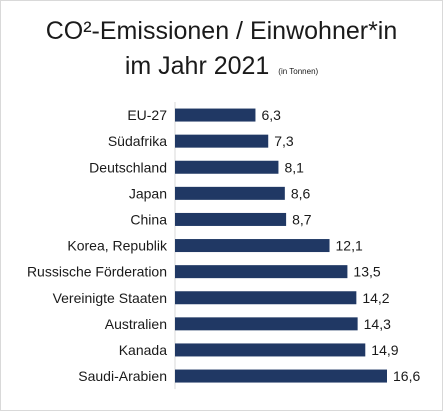 Image resolution: width=443 pixels, height=411 pixels. I want to click on category-label: Südafrika, so click(137, 141).